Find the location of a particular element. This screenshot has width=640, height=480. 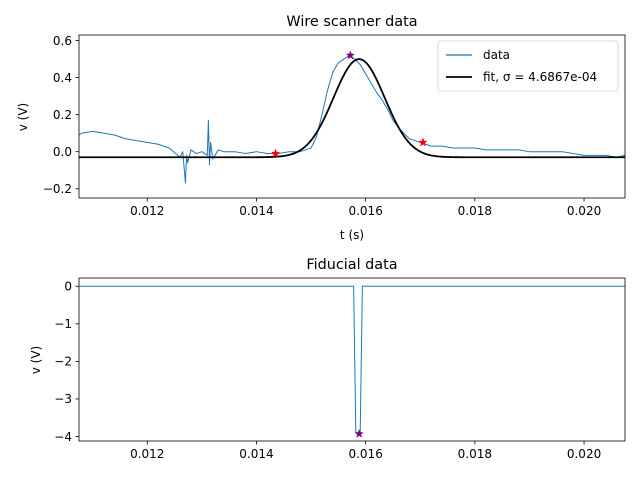

wire-scanner-y-tick-label: 0.6 is located at coordinates (62, 41).